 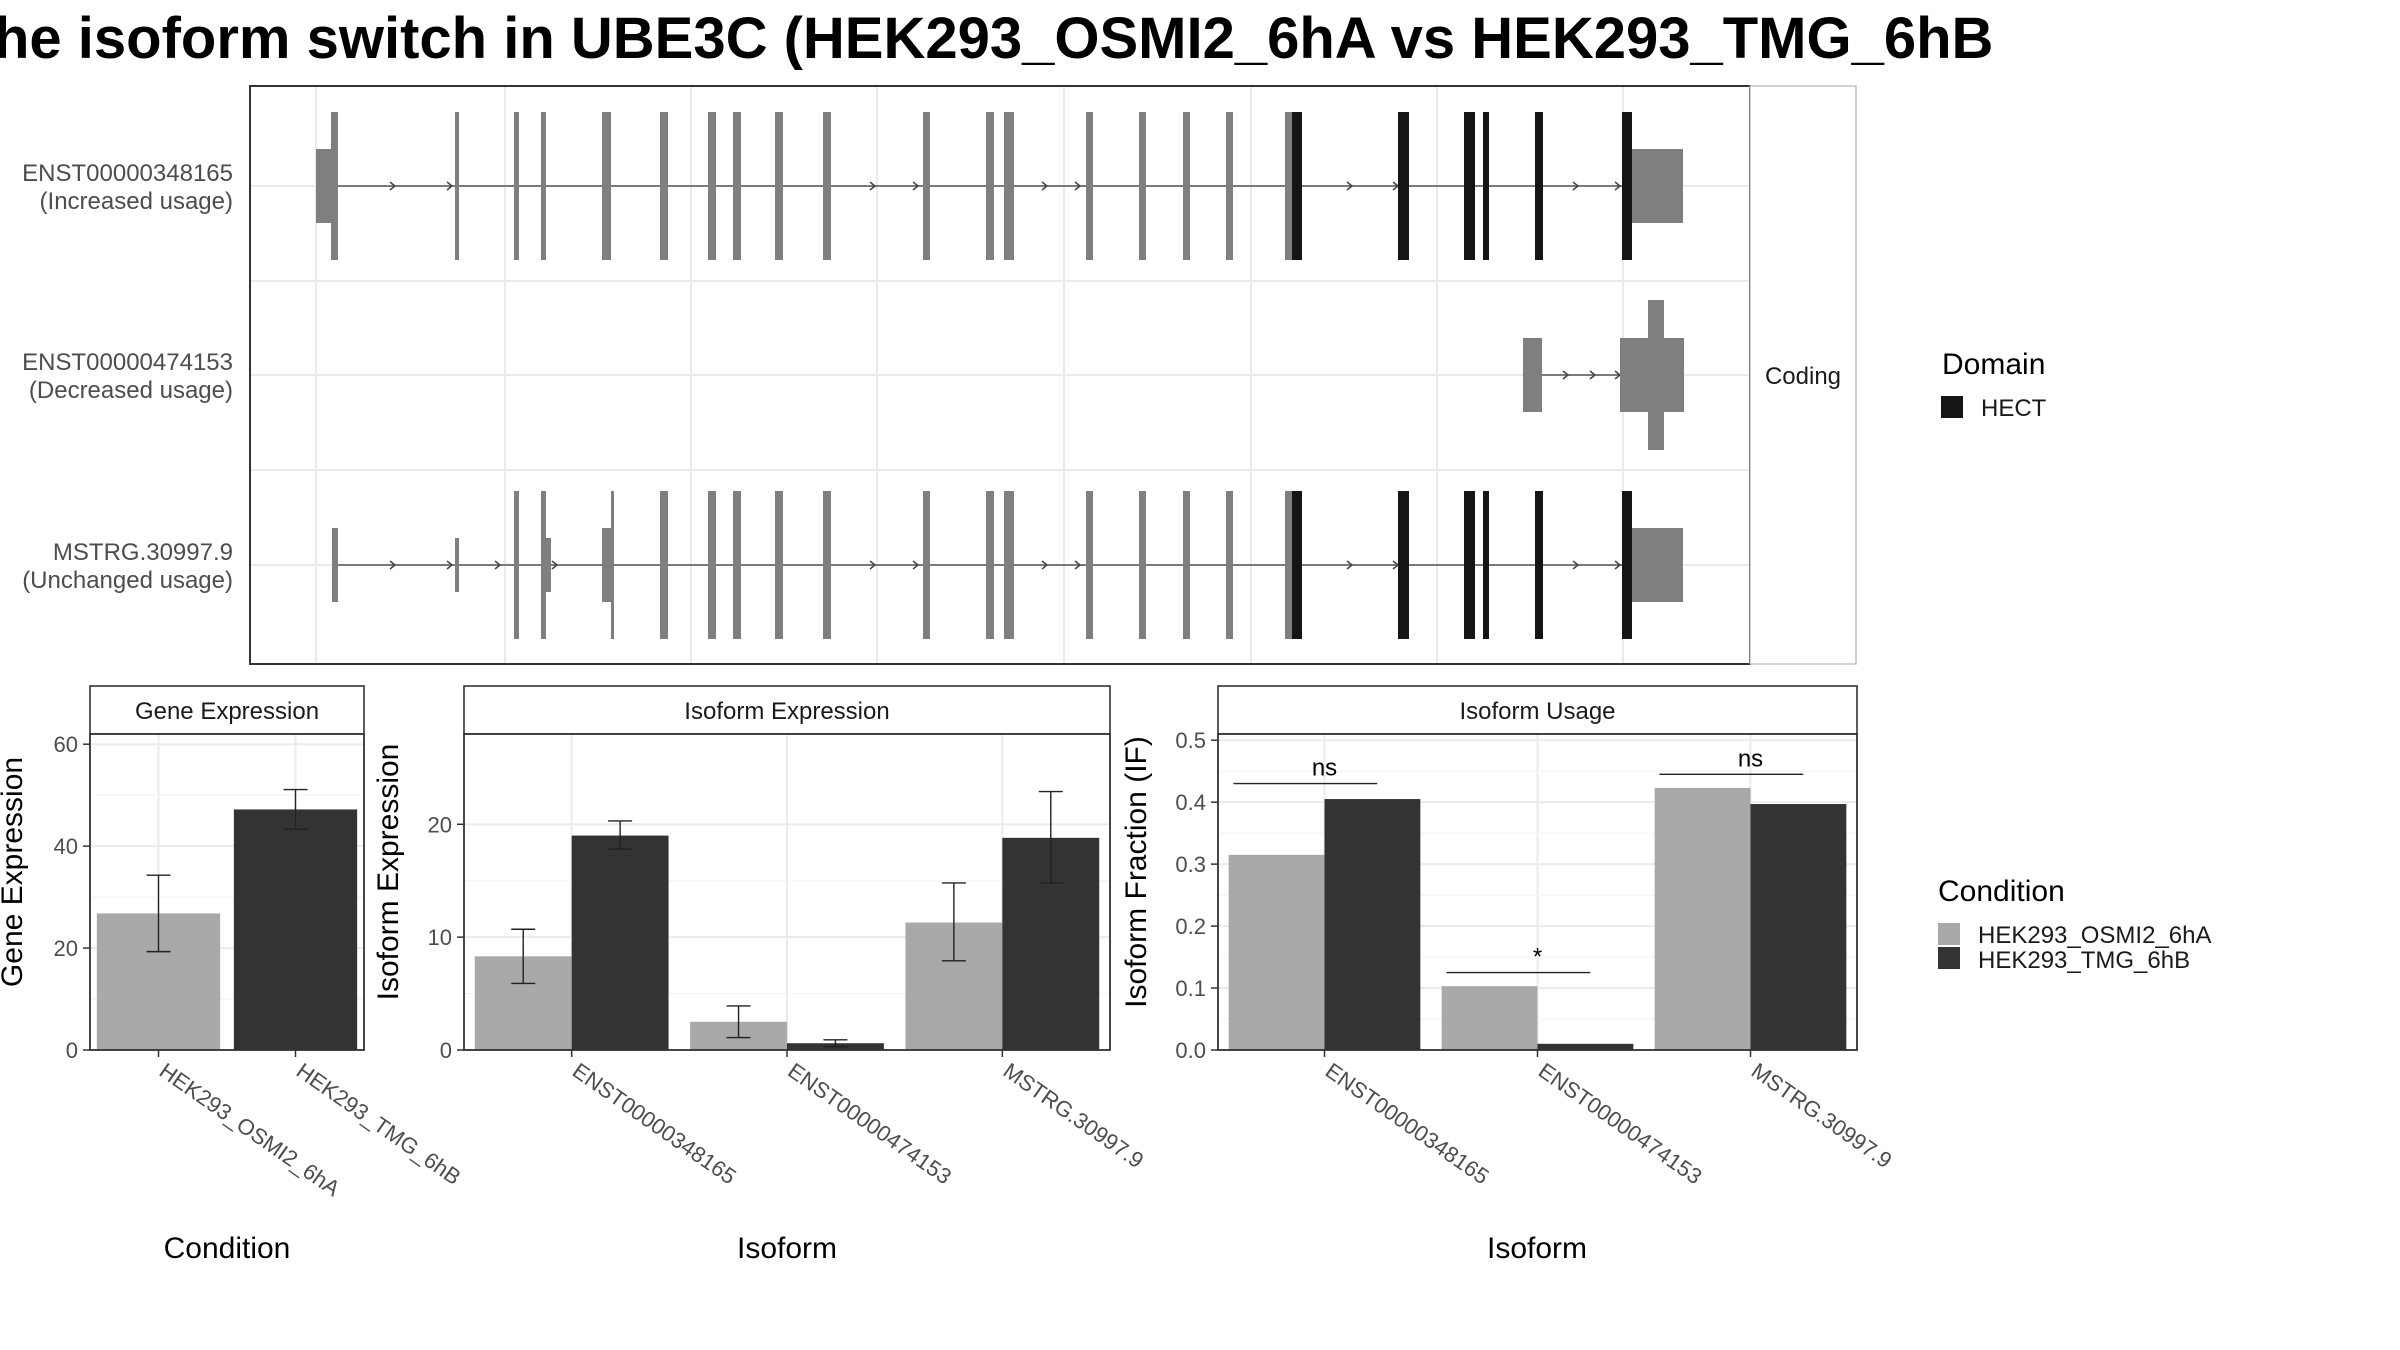 I want to click on y-tick-label: 60, so click(x=66, y=744).